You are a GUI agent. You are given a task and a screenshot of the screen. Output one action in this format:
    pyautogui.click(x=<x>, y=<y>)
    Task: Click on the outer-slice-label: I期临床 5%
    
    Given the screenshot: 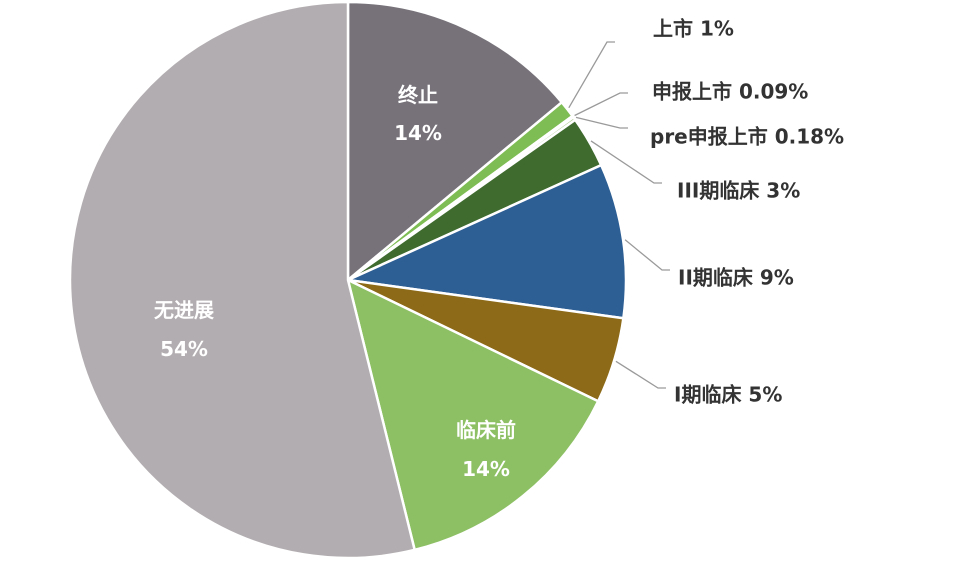 What is the action you would take?
    pyautogui.click(x=728, y=395)
    